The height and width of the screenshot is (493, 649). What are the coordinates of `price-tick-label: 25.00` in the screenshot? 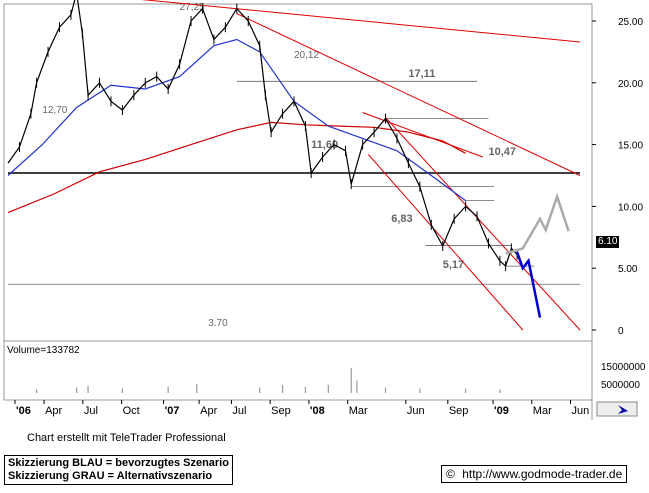 It's located at (630, 22).